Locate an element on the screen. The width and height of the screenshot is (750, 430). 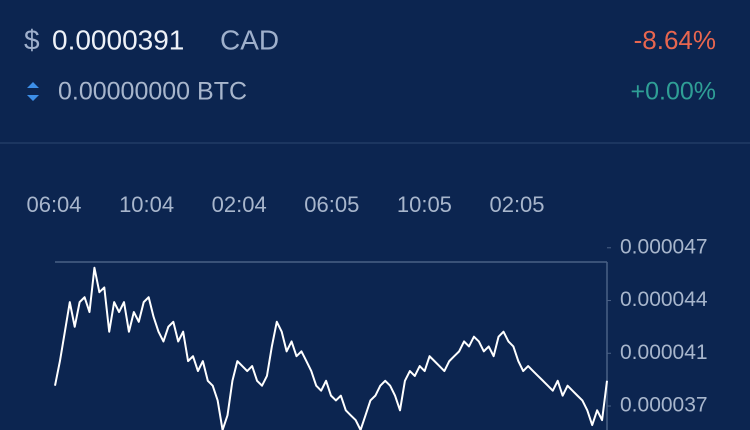
y-tick-label: 0.000037 is located at coordinates (664, 405).